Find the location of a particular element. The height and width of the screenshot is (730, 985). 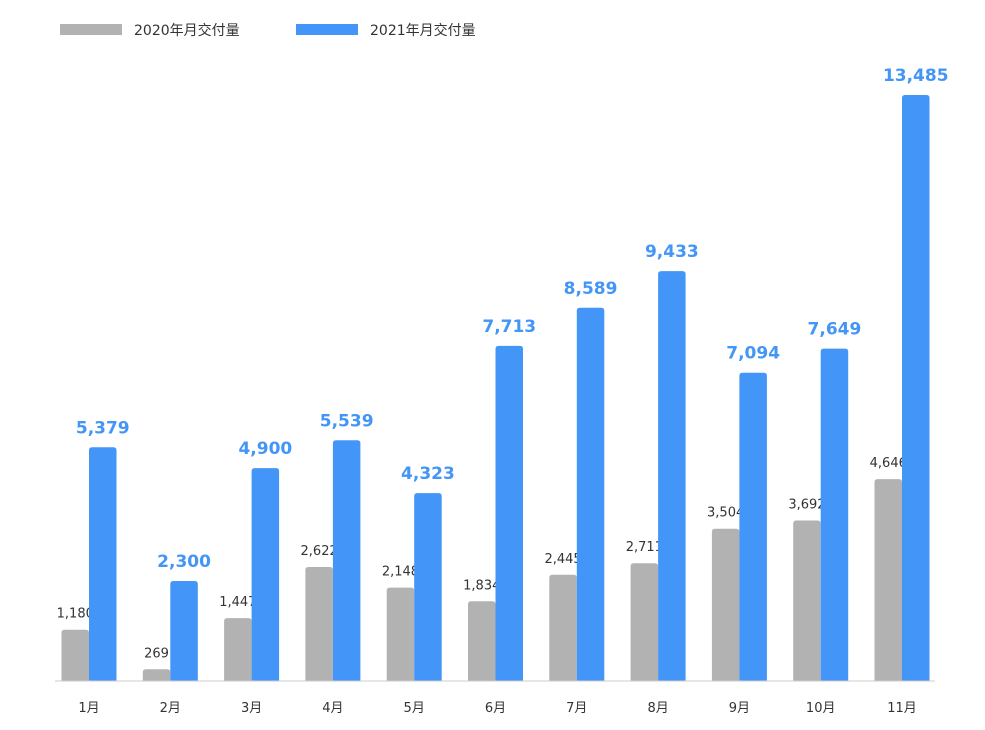

x-tick-label-3: 3月 is located at coordinates (251, 708).